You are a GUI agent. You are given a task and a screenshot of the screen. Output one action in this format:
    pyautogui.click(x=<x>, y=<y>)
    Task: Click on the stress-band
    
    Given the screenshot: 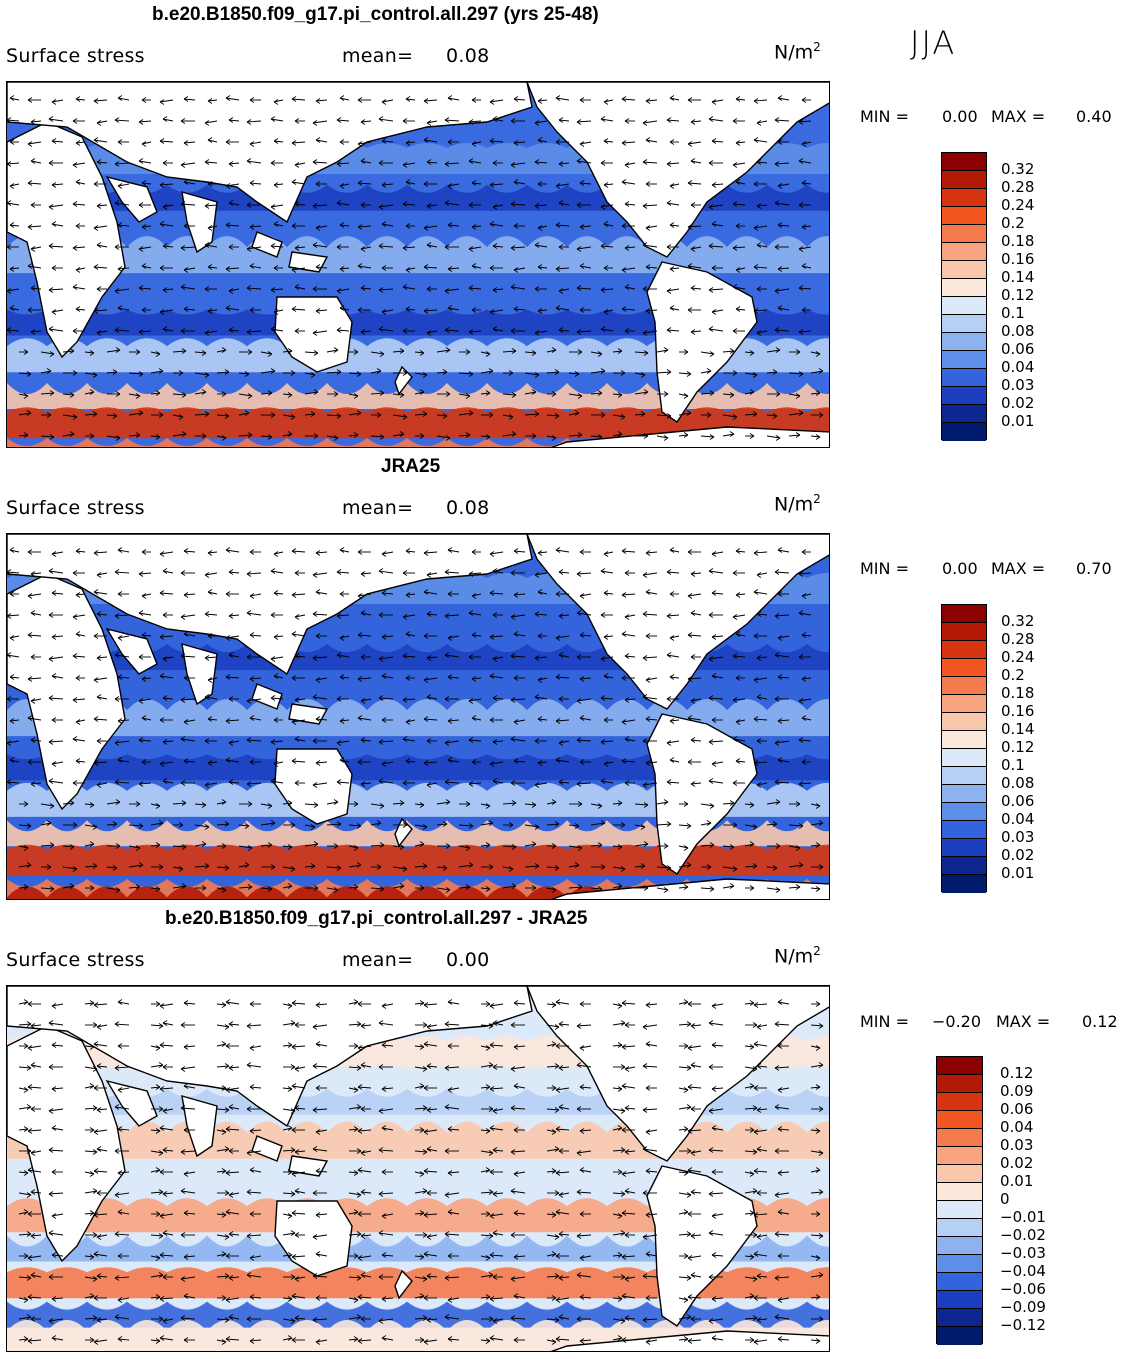 What is the action you would take?
    pyautogui.click(x=418, y=718)
    